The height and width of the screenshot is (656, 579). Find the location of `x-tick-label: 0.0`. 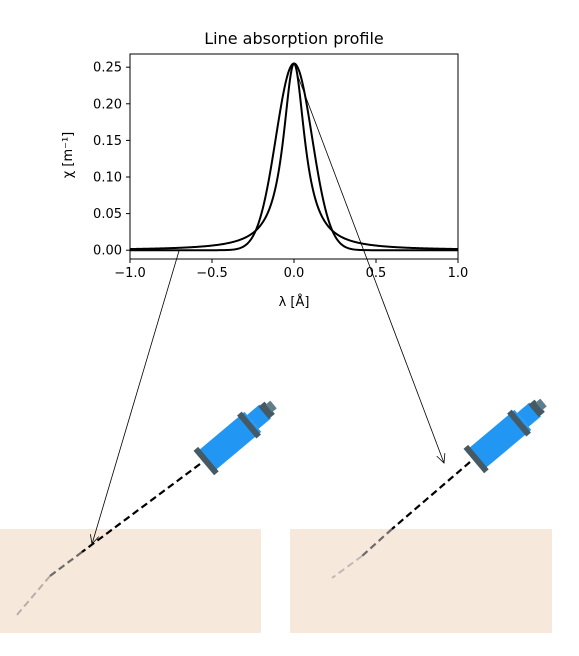

x-tick-label: 0.0 is located at coordinates (294, 273).